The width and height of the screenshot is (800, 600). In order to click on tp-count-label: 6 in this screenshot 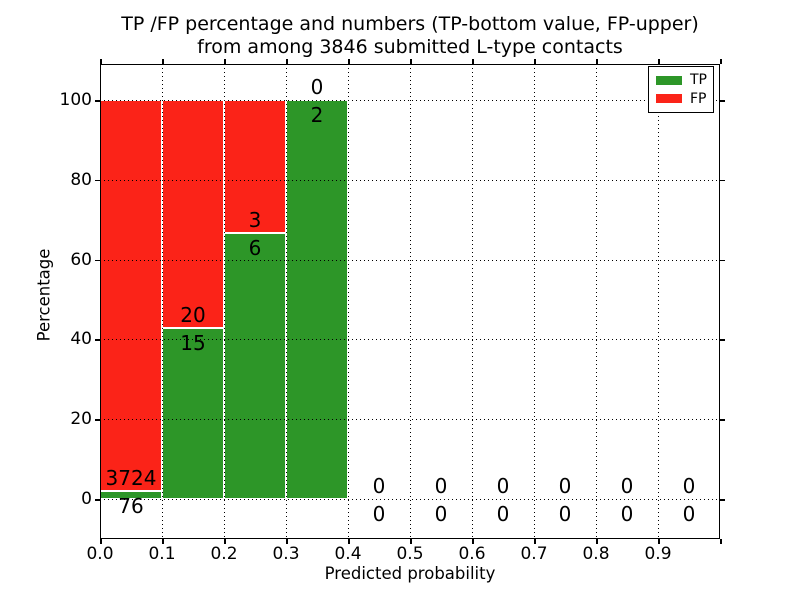, I will do `click(255, 248)`.